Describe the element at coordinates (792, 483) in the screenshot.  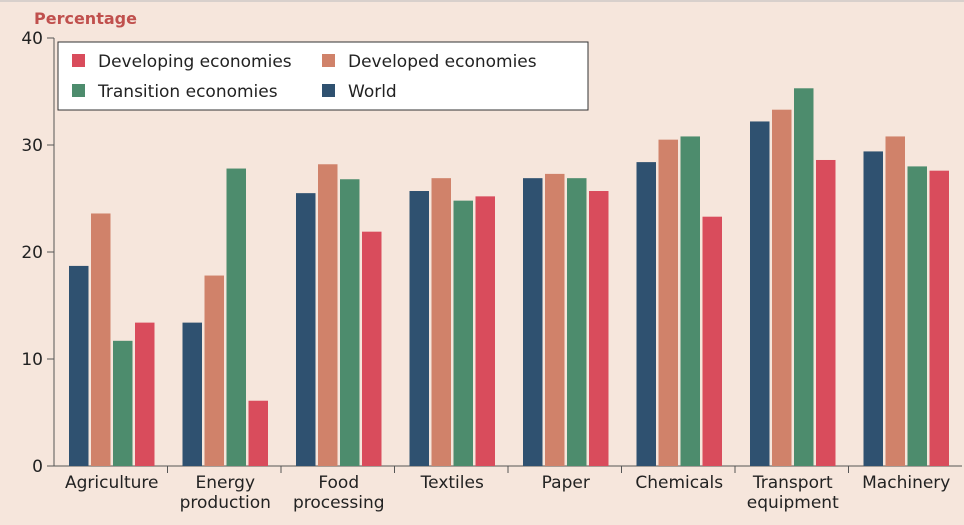
I see `x-tick-label-line: Transport` at that location.